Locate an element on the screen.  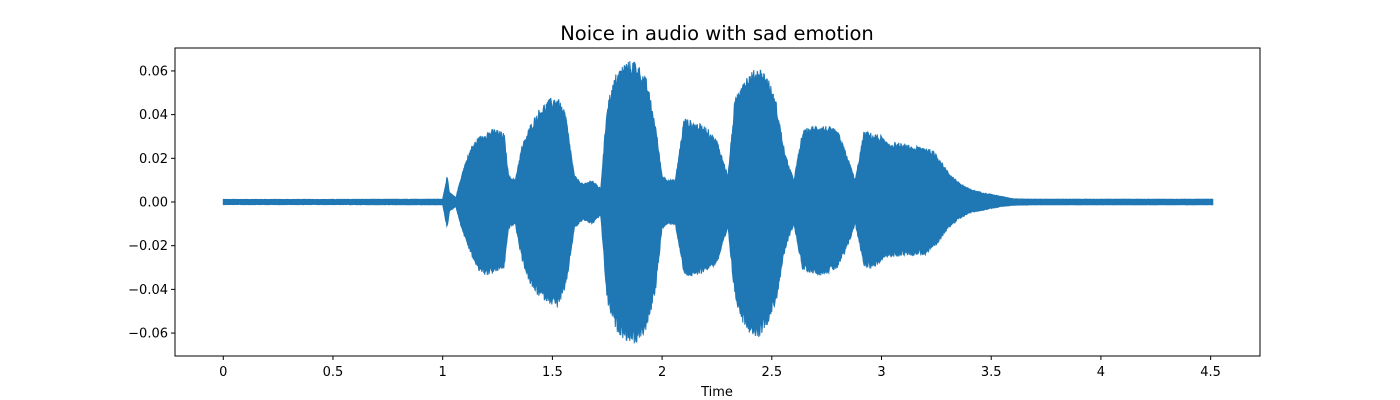
y-tick-label: −0.04 is located at coordinates (148, 290).